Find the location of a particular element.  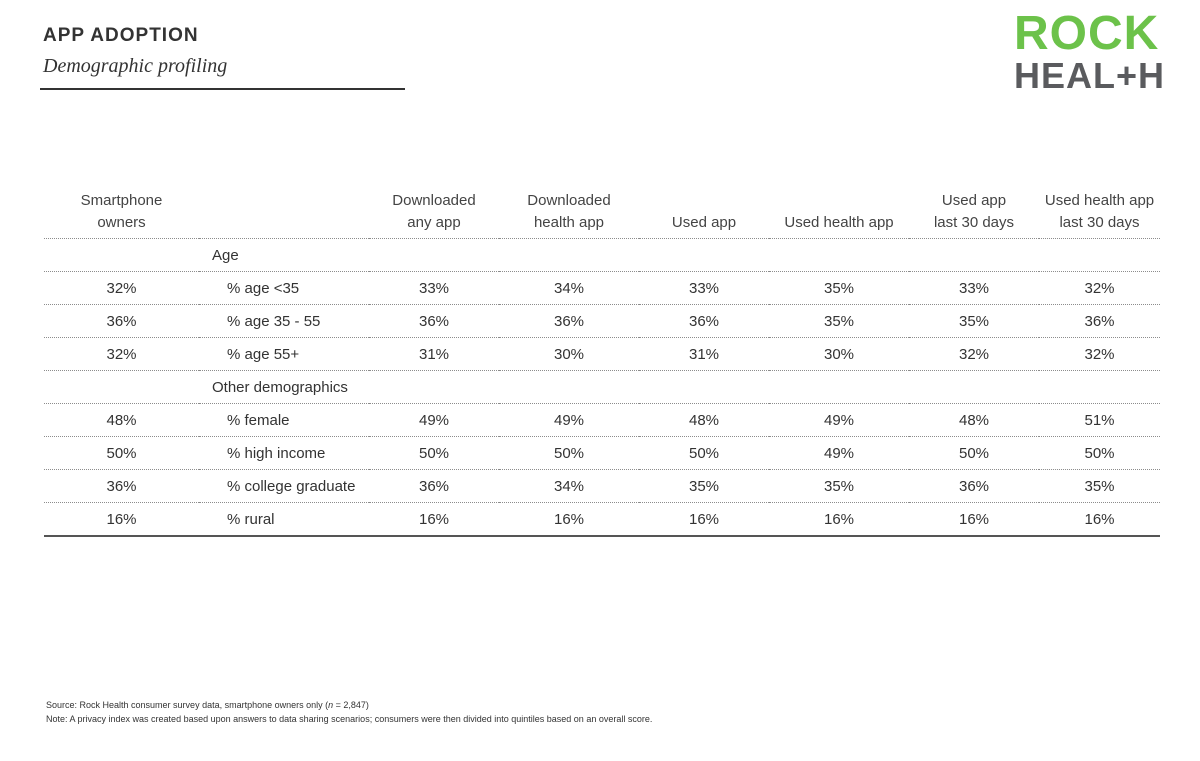

logo-health-text: HEAL+H is located at coordinates (1090, 75).